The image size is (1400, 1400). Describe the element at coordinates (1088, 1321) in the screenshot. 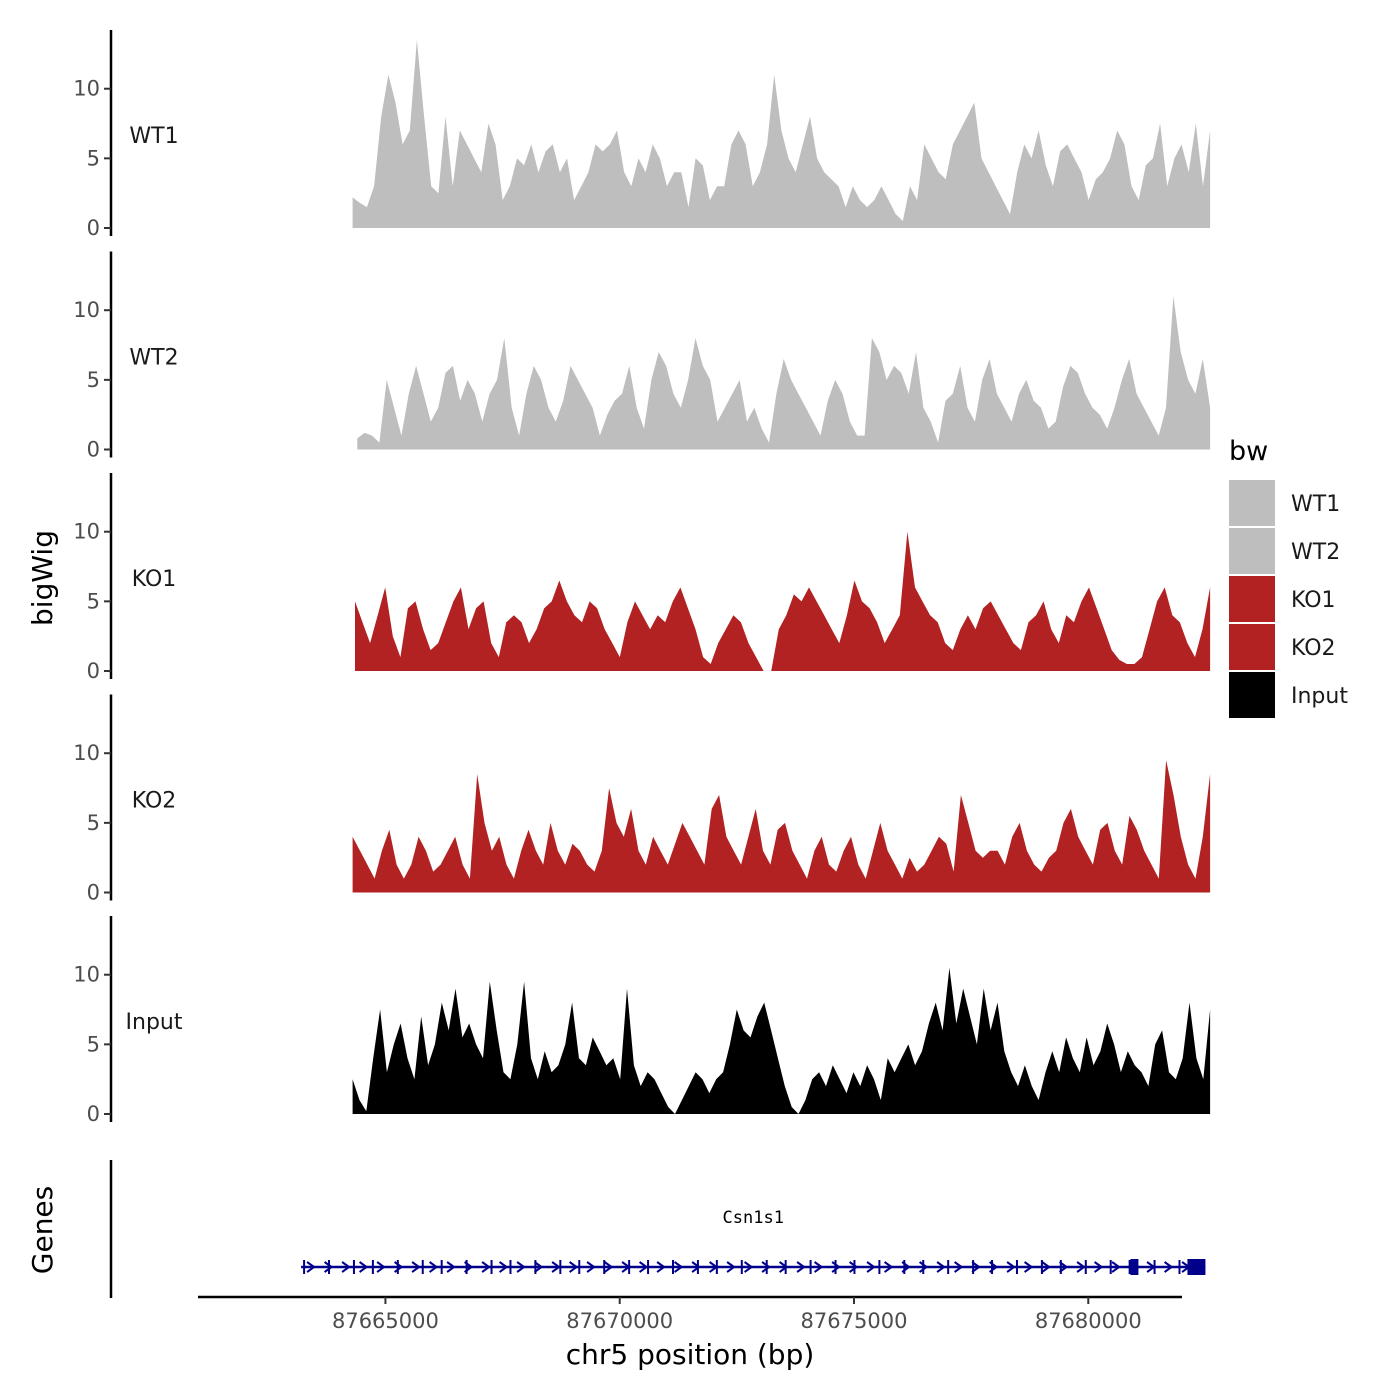

I see `x-tick-label-87680000: 87680000` at that location.